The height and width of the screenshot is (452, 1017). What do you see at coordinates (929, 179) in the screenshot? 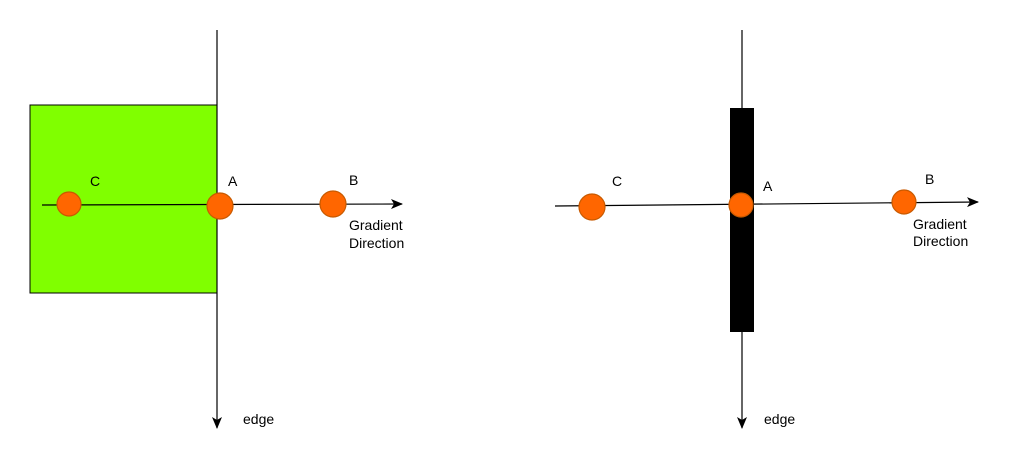
I see `right-label-b: B` at bounding box center [929, 179].